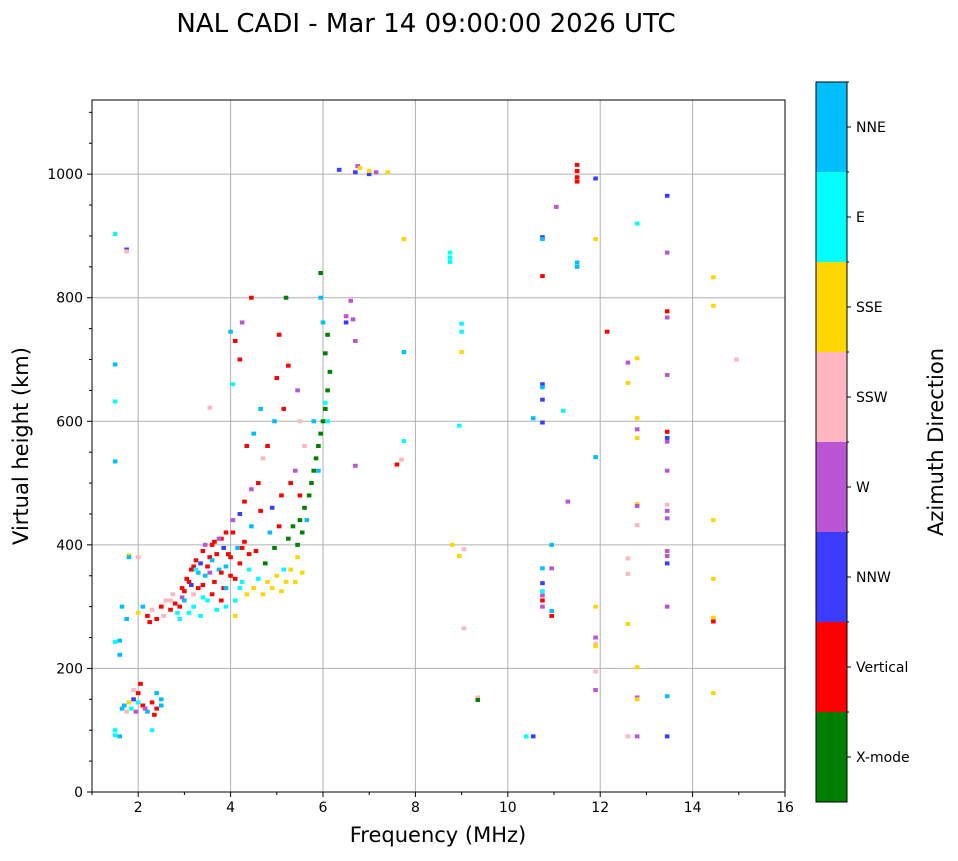 The image size is (958, 861). What do you see at coordinates (425, 24) in the screenshot?
I see `chart-title: NAL CADI - Mar 14 09:00:00 2026 UTC` at bounding box center [425, 24].